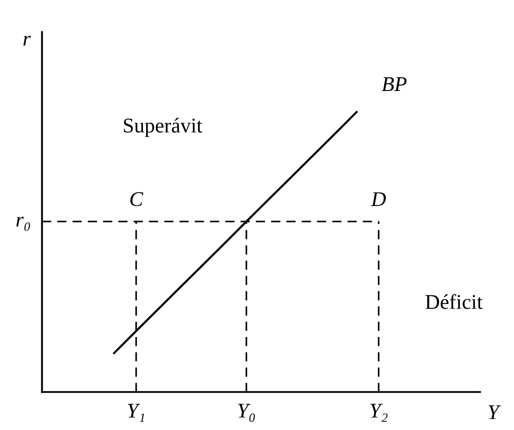 Image resolution: width=514 pixels, height=430 pixels. I want to click on x-tick-label: Y₂, so click(379, 413).